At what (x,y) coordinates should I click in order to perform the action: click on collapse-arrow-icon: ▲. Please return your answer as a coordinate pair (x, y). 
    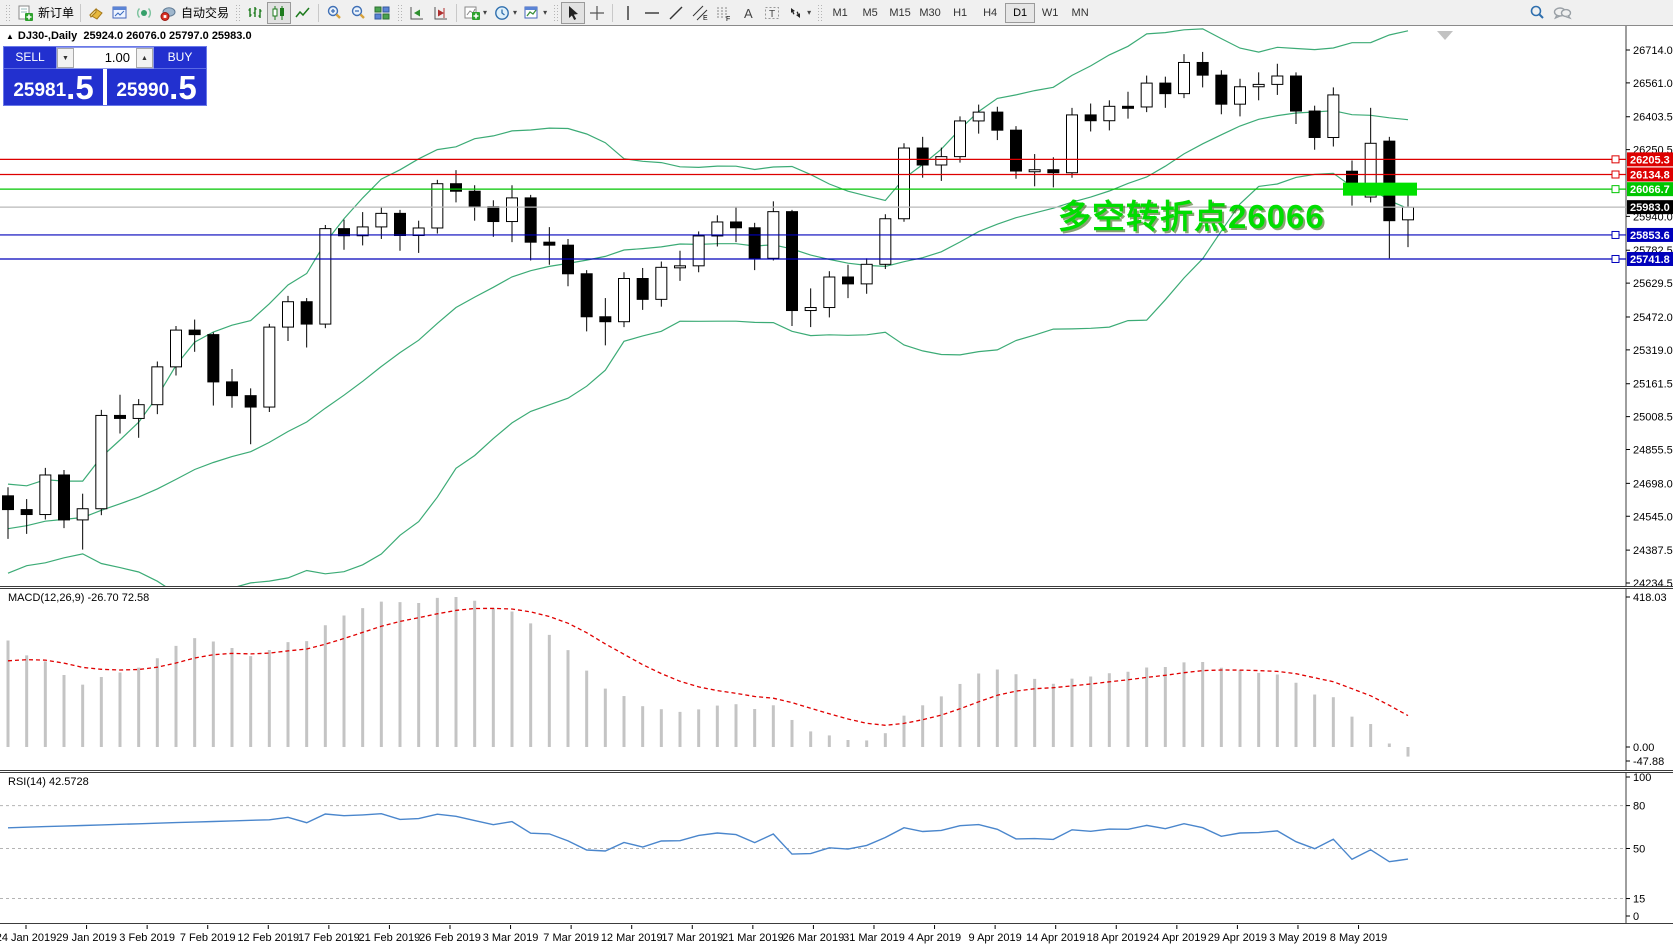
    Looking at the image, I should click on (10, 36).